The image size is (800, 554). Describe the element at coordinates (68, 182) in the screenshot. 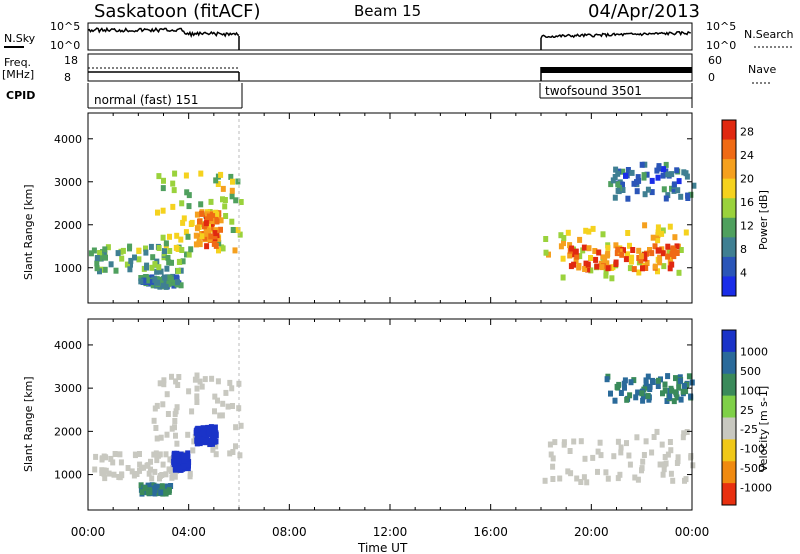

I see `y-tick-label: 3000` at that location.